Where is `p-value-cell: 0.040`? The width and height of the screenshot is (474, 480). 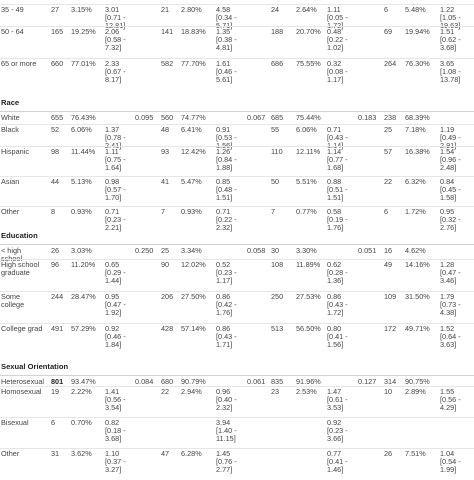 p-value-cell: 0.040 is located at coordinates (144, 1).